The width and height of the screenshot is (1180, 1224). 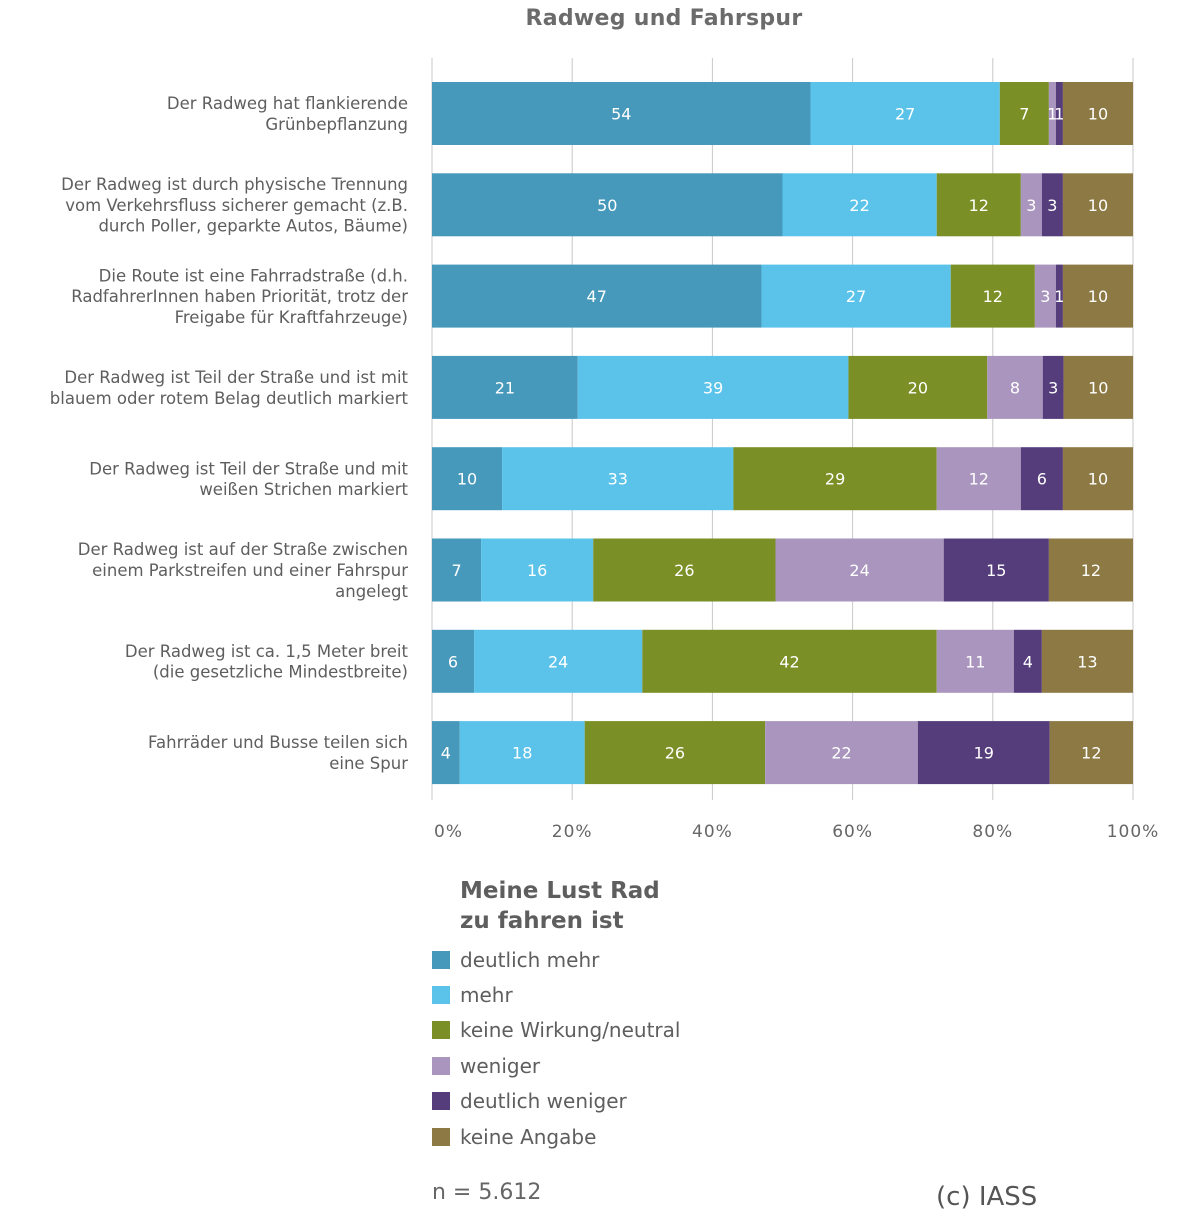 I want to click on data-label: 16, so click(x=537, y=570).